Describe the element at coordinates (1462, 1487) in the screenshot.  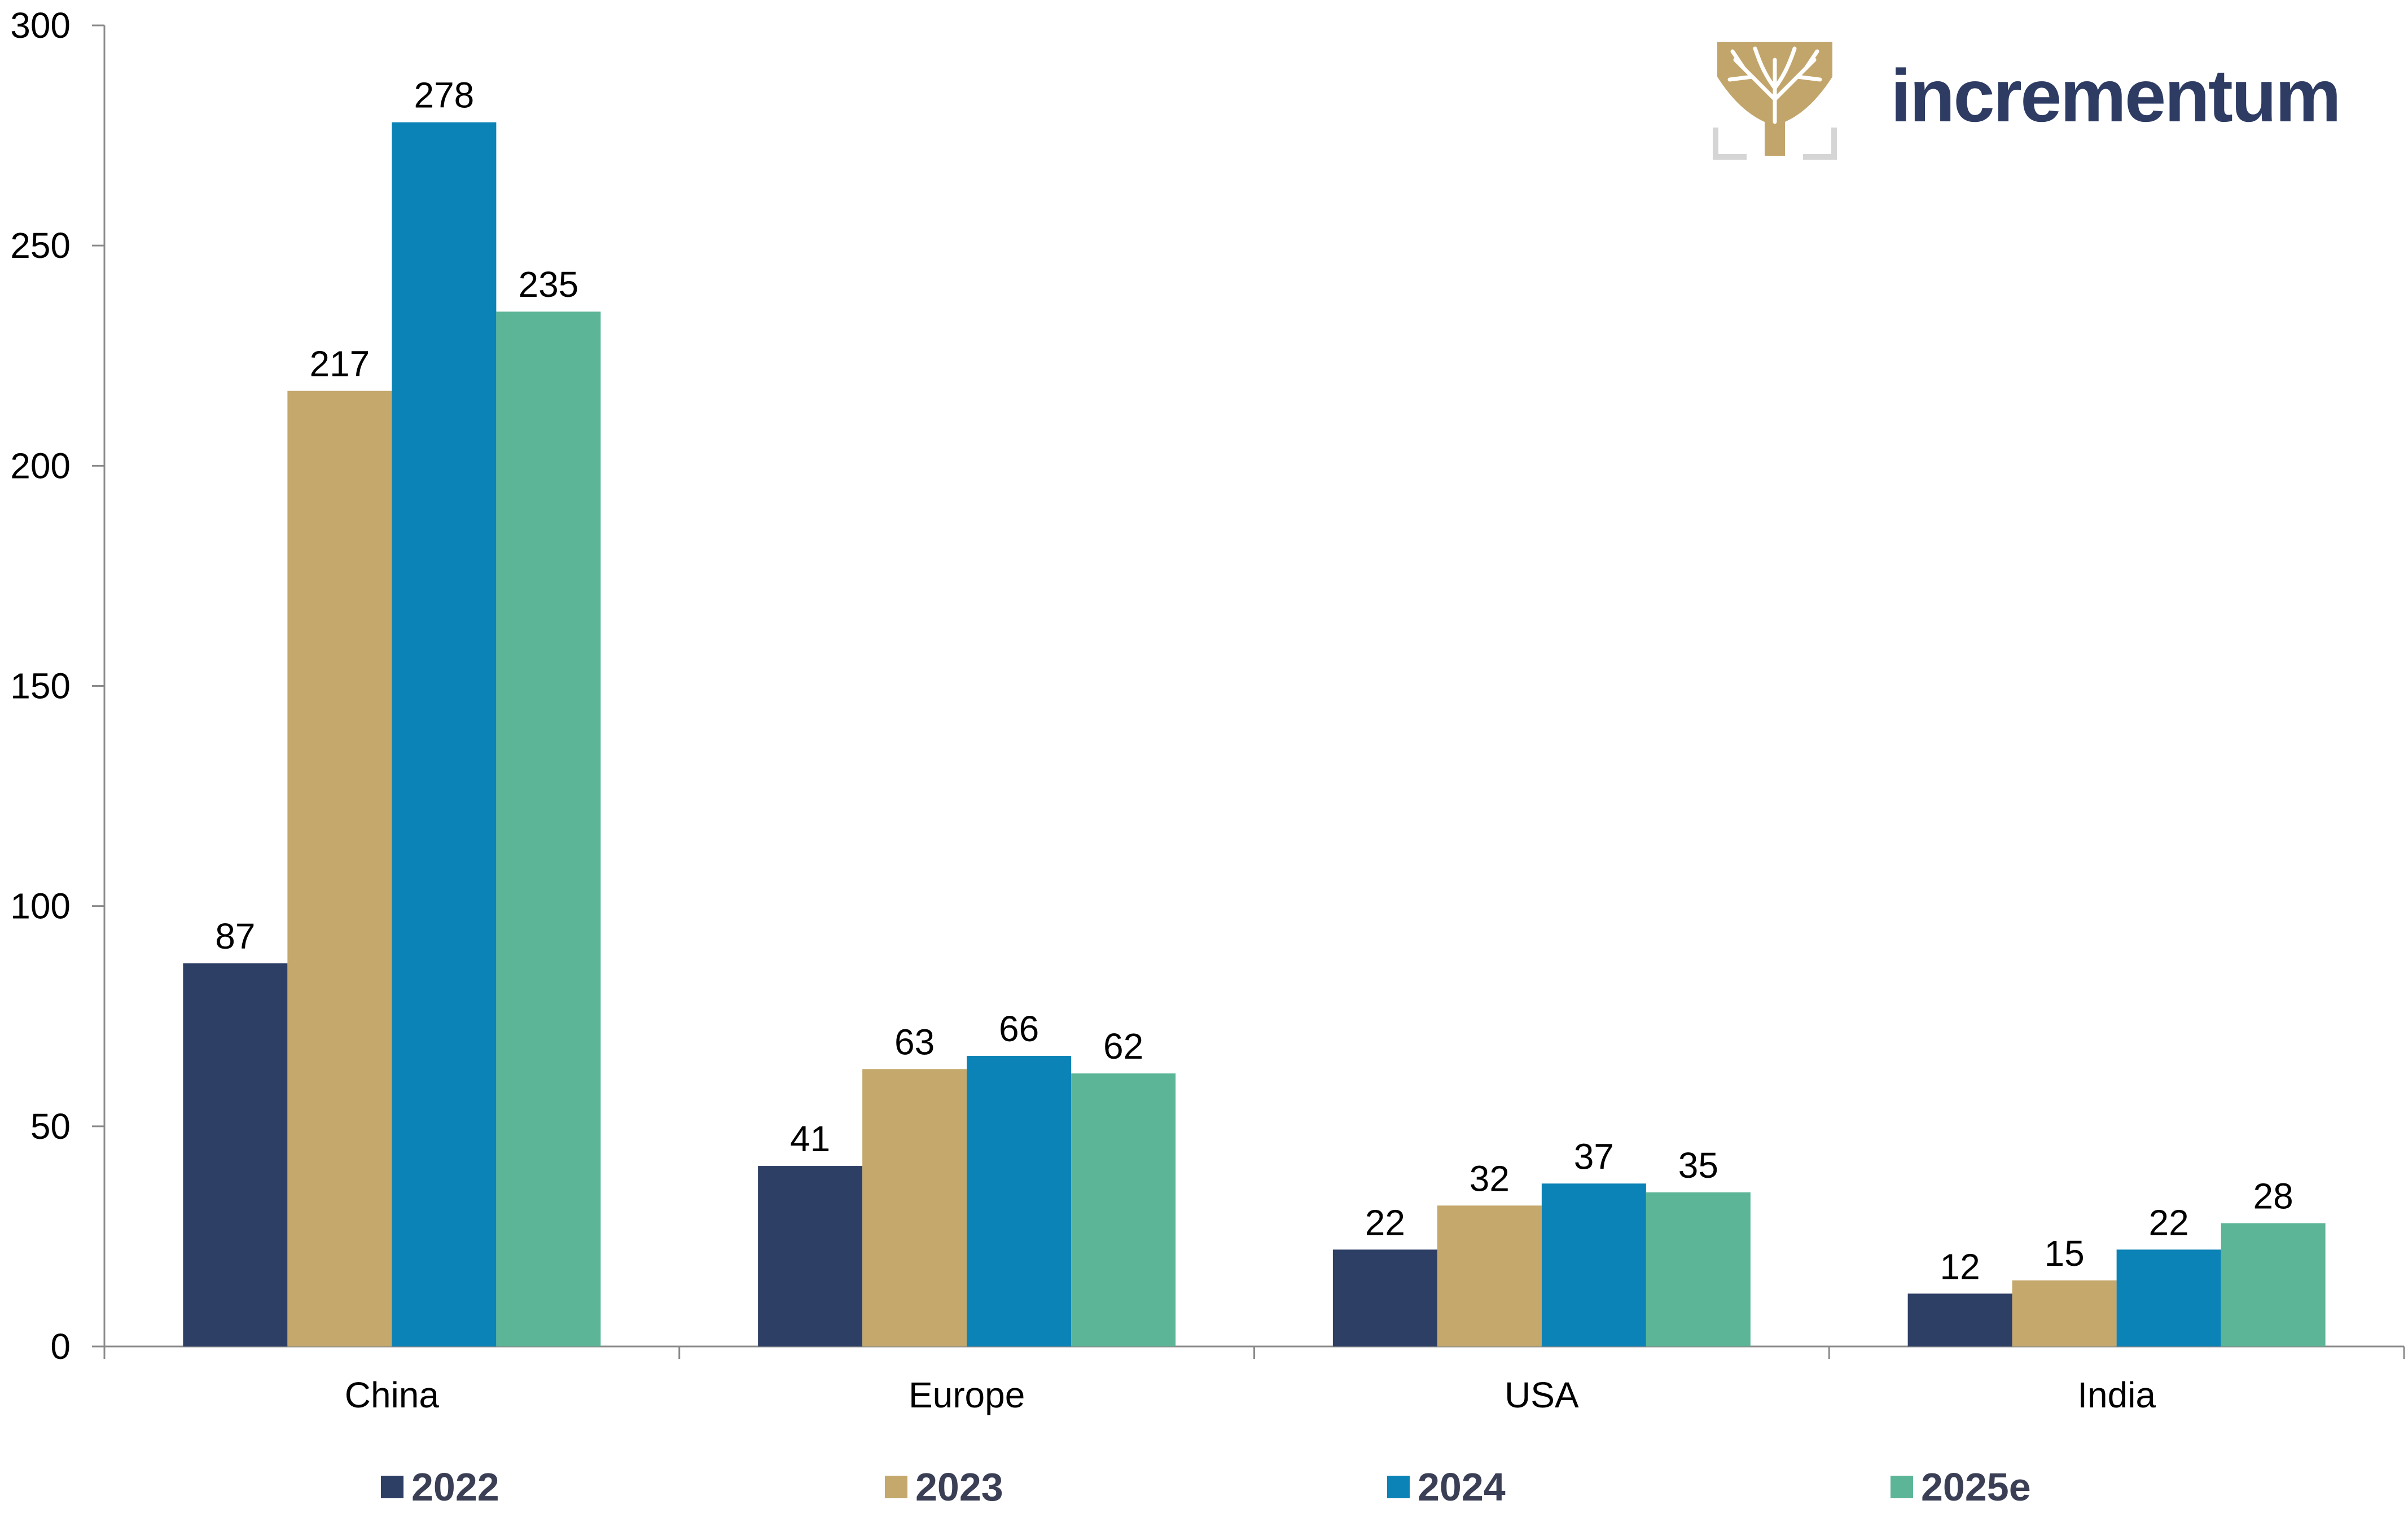
I see `legend-label: 2024` at that location.